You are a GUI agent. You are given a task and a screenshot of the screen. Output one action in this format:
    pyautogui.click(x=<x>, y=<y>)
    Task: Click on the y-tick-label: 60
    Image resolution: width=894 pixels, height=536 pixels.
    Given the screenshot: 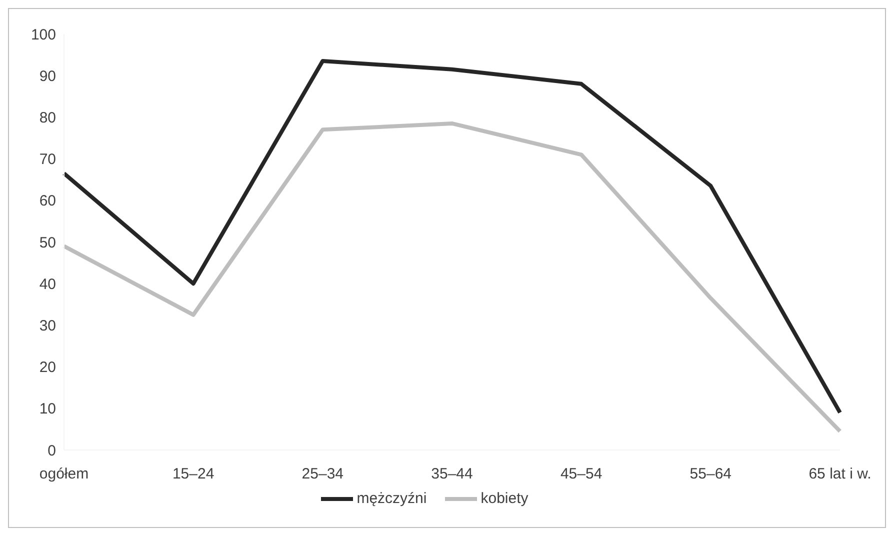 What is the action you would take?
    pyautogui.click(x=47, y=201)
    